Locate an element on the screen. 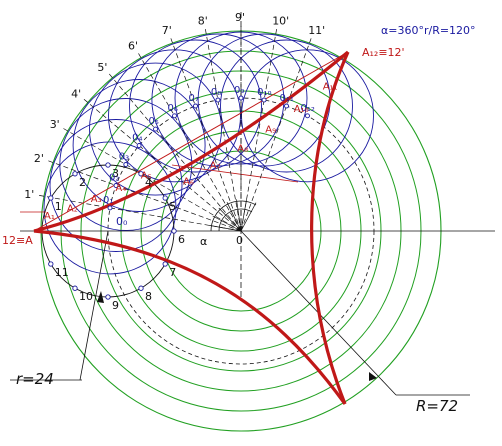  outer-tick-label-1: 1' is located at coordinates (29, 194).